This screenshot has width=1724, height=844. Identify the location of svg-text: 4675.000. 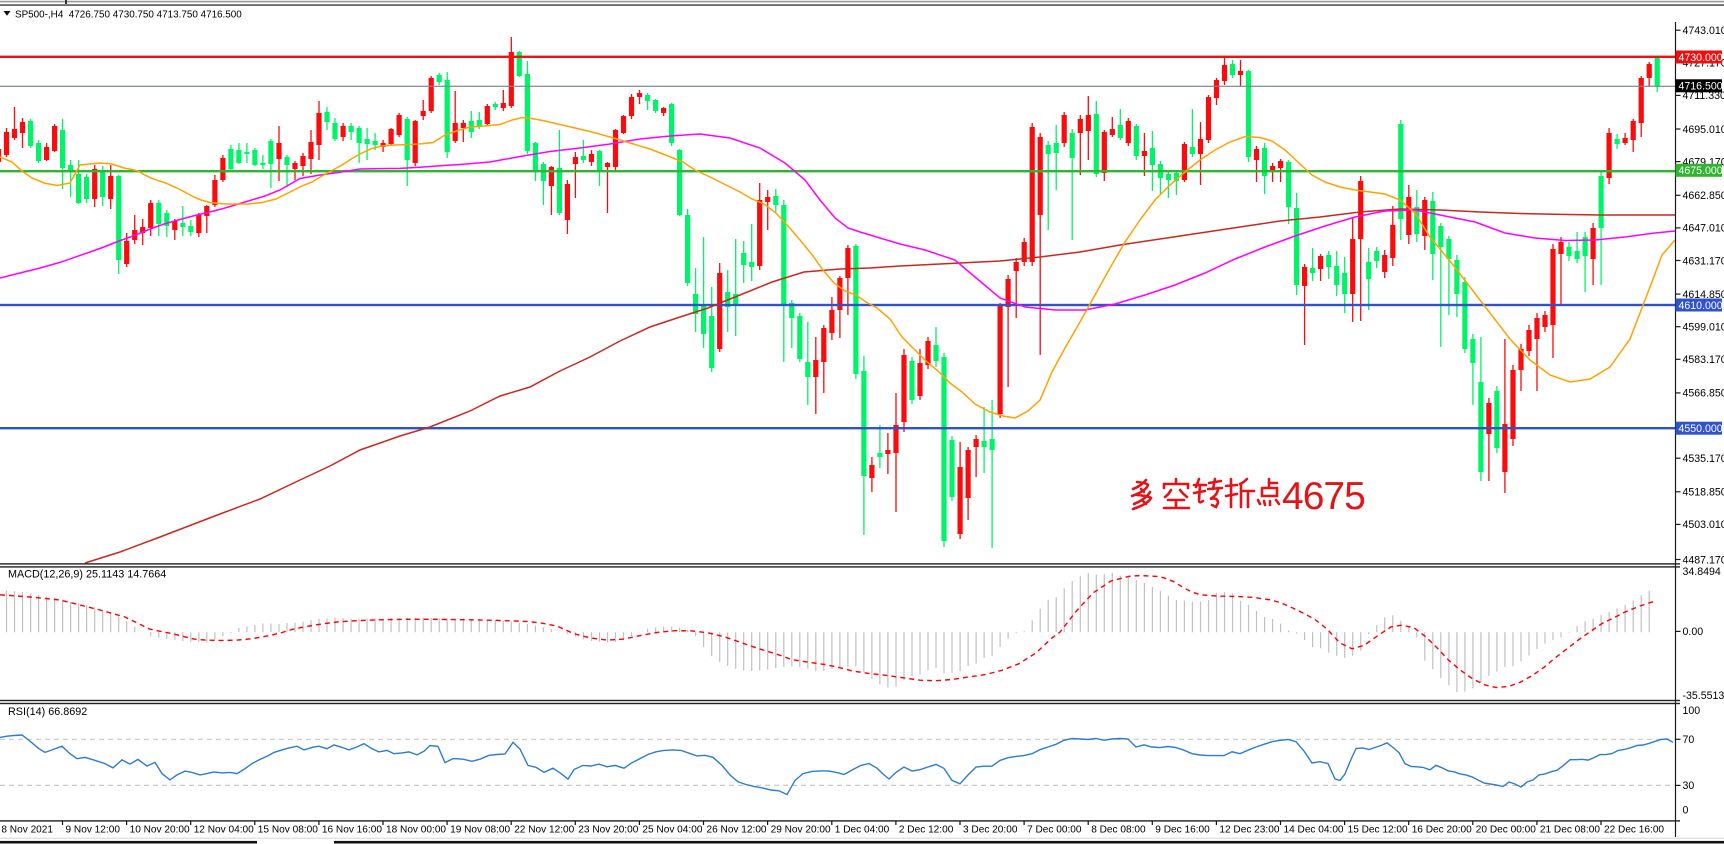
(1701, 171).